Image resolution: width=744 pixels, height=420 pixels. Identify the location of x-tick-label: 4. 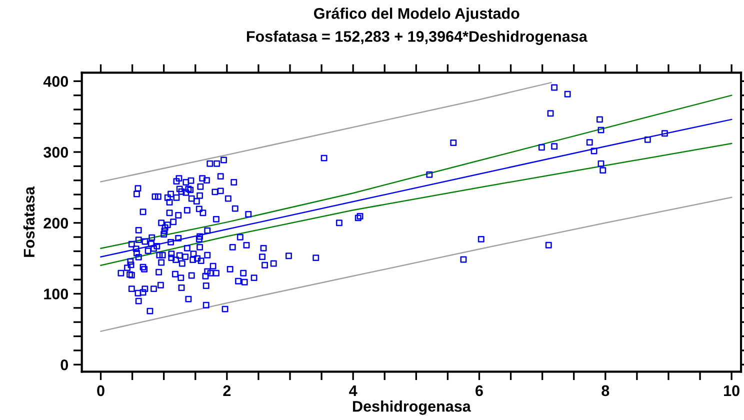
(353, 390).